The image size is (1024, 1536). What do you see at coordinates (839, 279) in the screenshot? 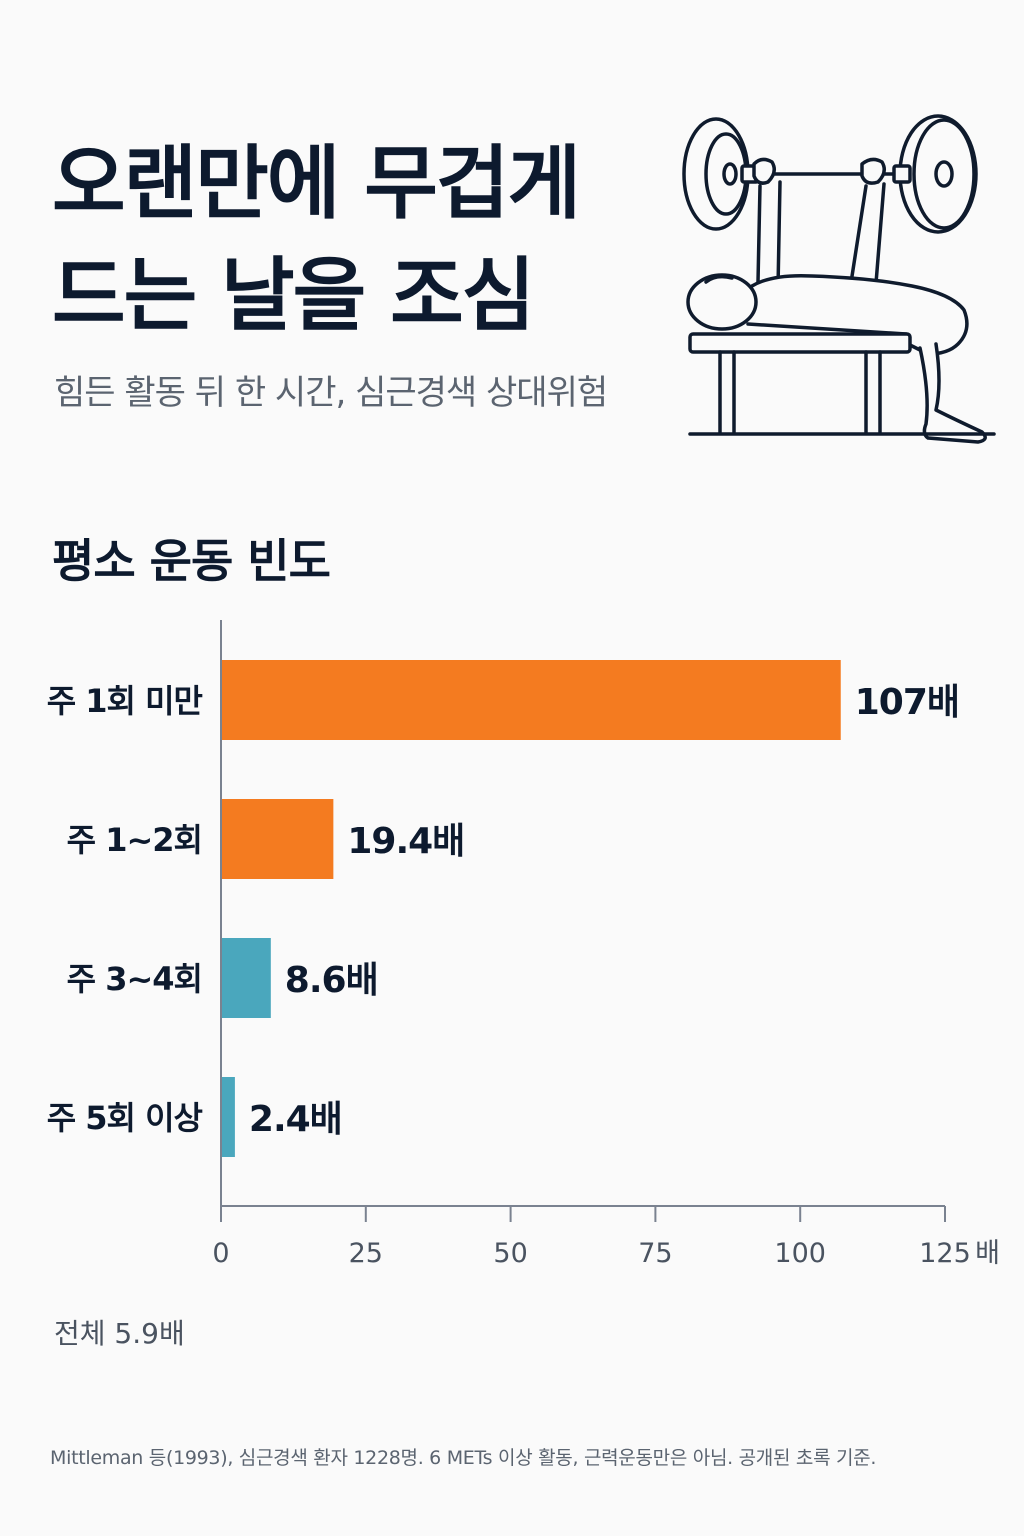
I see `bench-press-icon` at bounding box center [839, 279].